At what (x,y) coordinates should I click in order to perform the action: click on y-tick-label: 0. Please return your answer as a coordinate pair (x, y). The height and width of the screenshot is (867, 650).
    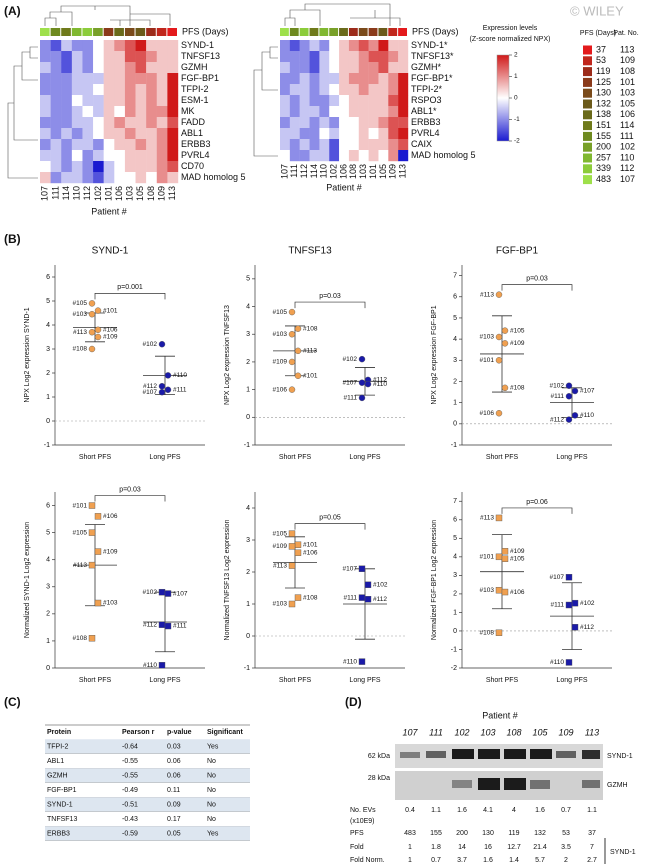
    Looking at the image, I should click on (455, 424).